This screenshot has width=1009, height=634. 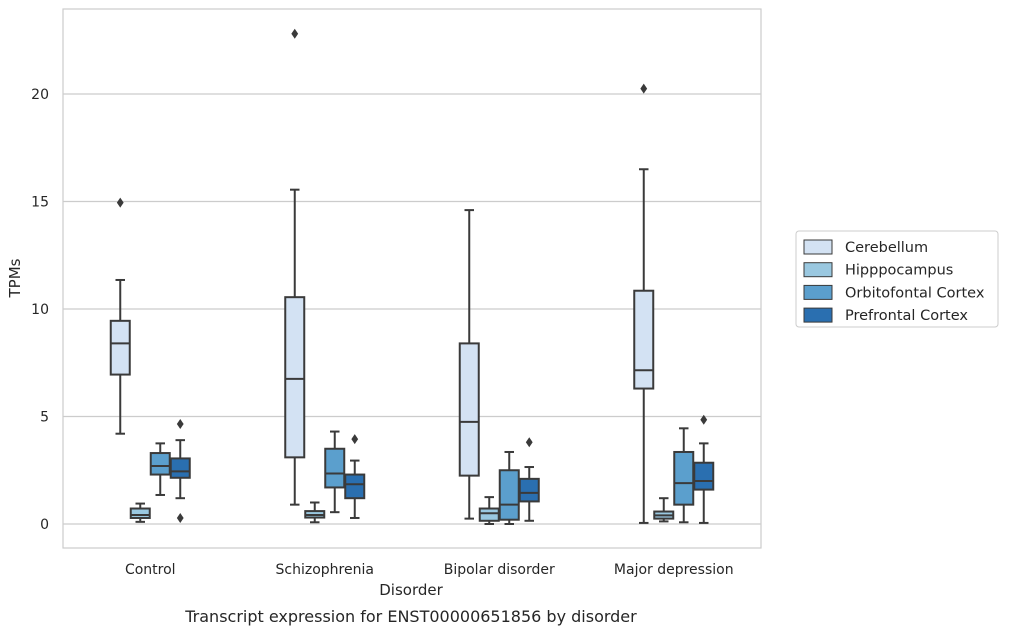 I want to click on x-tick-label: Schizophrenia, so click(x=325, y=570).